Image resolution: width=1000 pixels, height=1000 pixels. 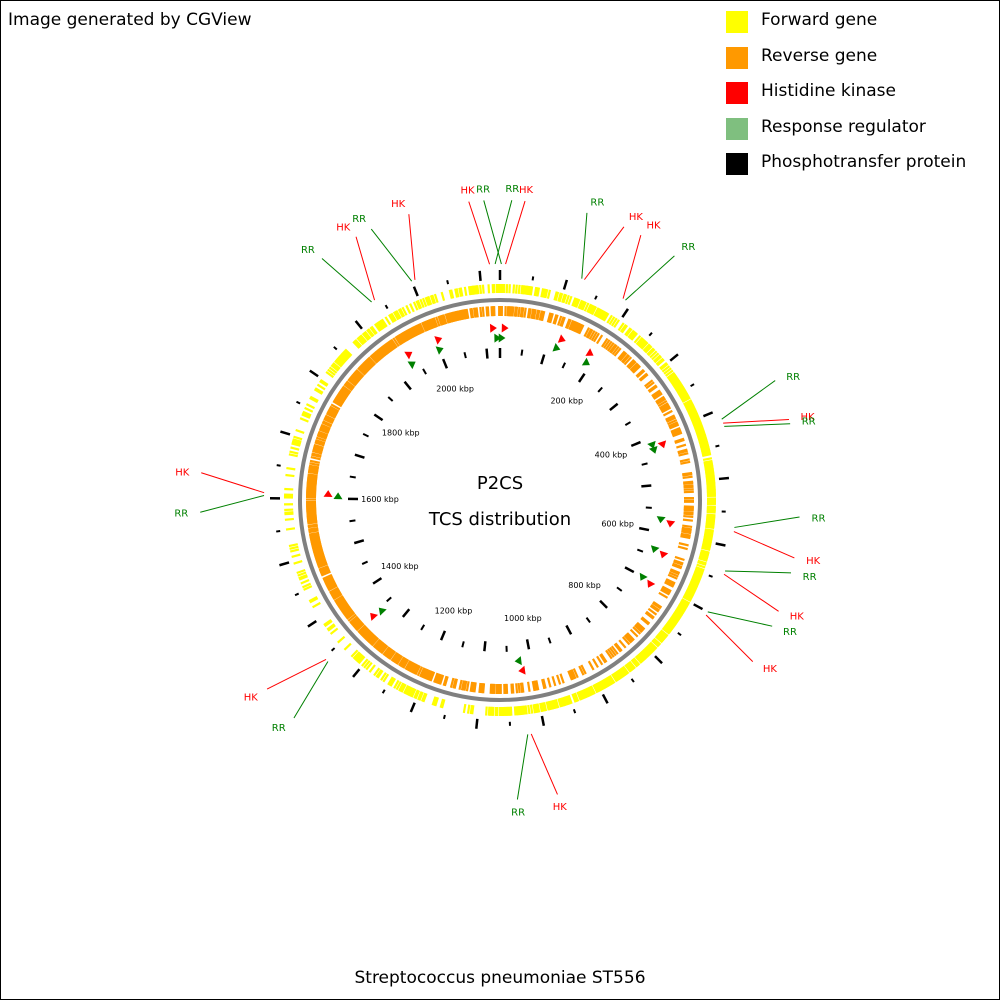 What do you see at coordinates (651, 583) in the screenshot?
I see `hk-marker` at bounding box center [651, 583].